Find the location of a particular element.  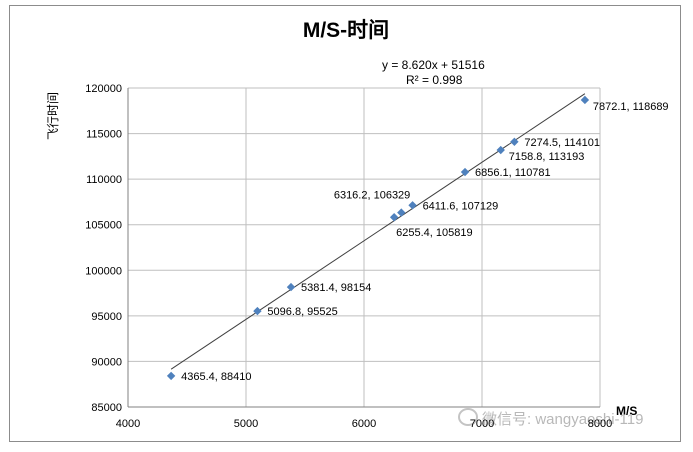

x-tick-label: 7000 is located at coordinates (482, 424).